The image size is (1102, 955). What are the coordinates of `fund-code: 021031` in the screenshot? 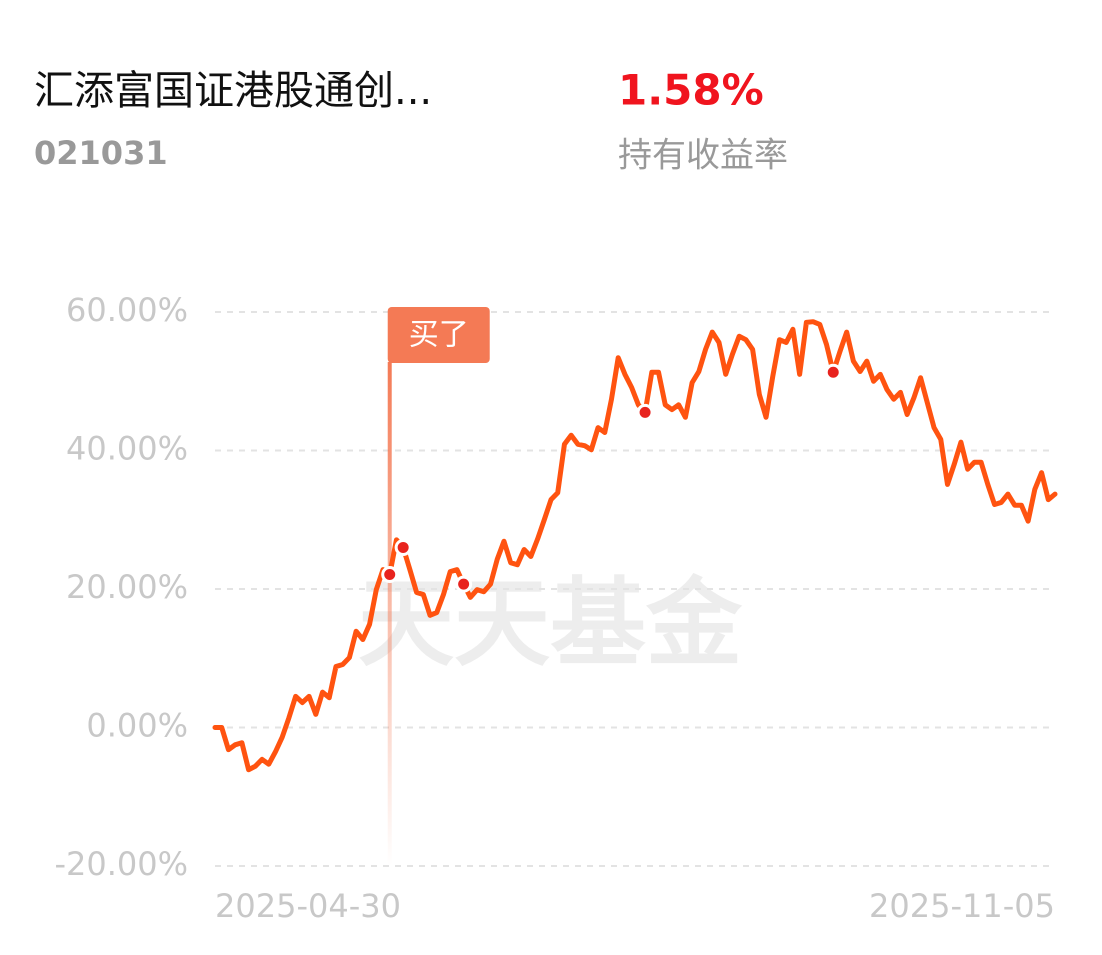 It's located at (101, 153).